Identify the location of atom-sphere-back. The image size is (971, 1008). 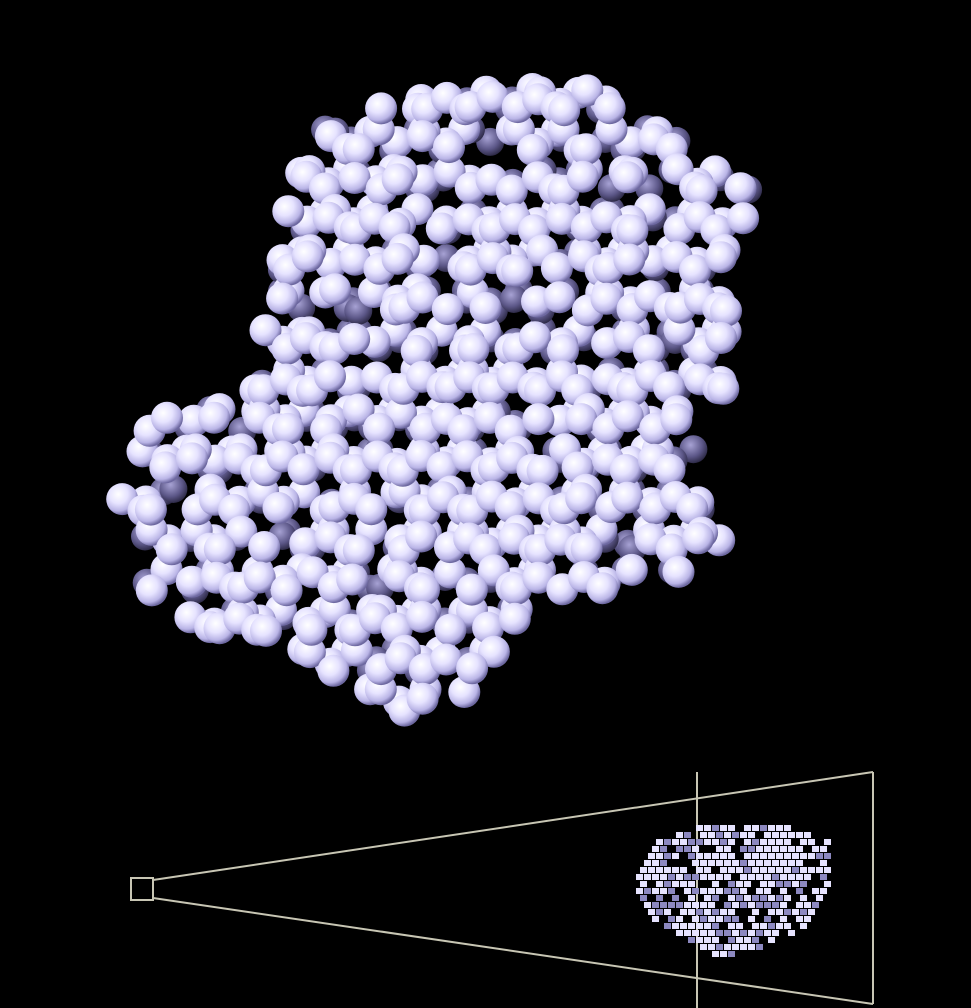
(513, 299).